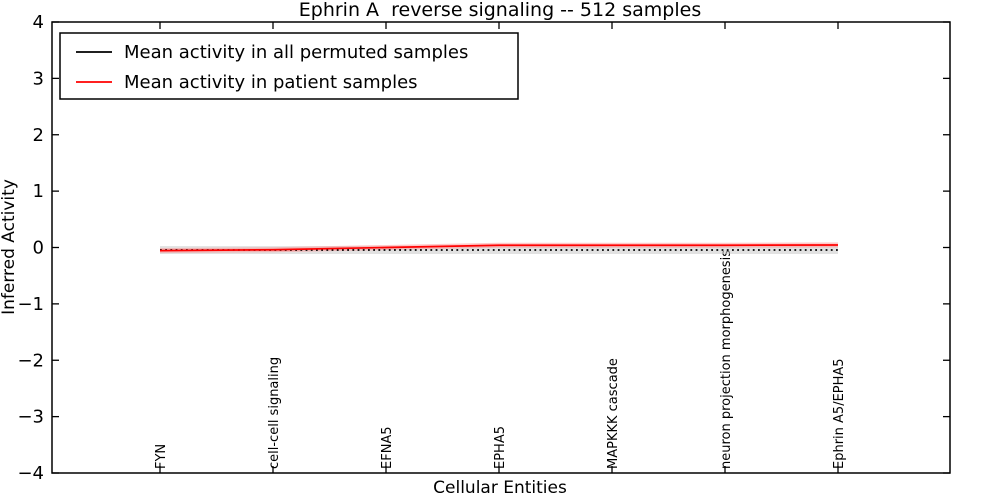  Describe the element at coordinates (839, 413) in the screenshot. I see `x-category-label: Ephrin A5/EPHA5` at that location.